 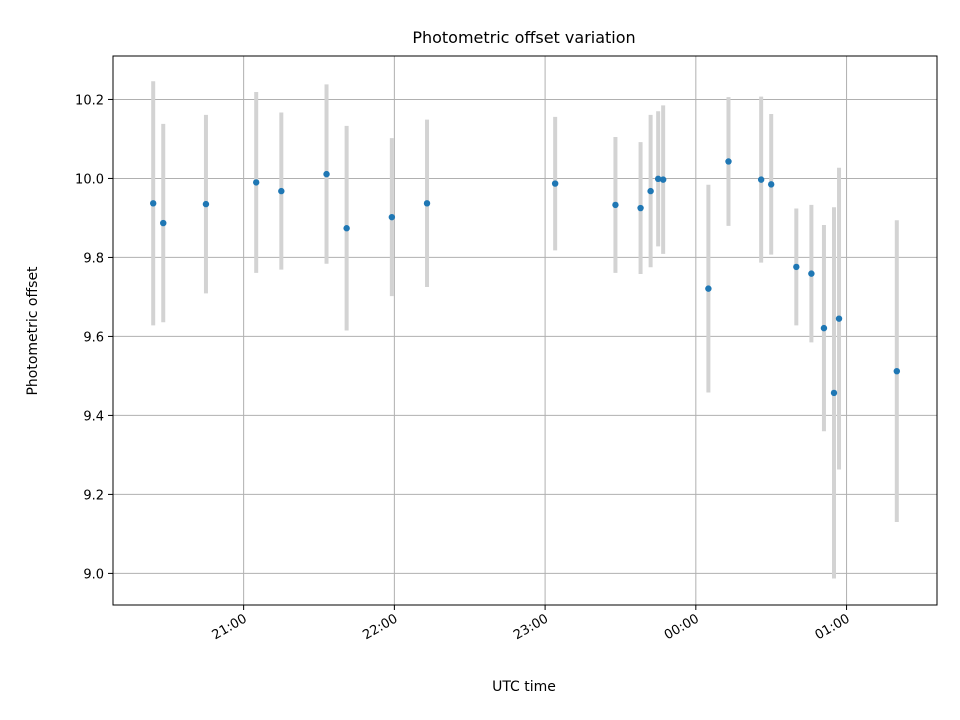 I want to click on x-axis: 21:00 22:00 23:00 00:00 01:00, so click(x=531, y=624).